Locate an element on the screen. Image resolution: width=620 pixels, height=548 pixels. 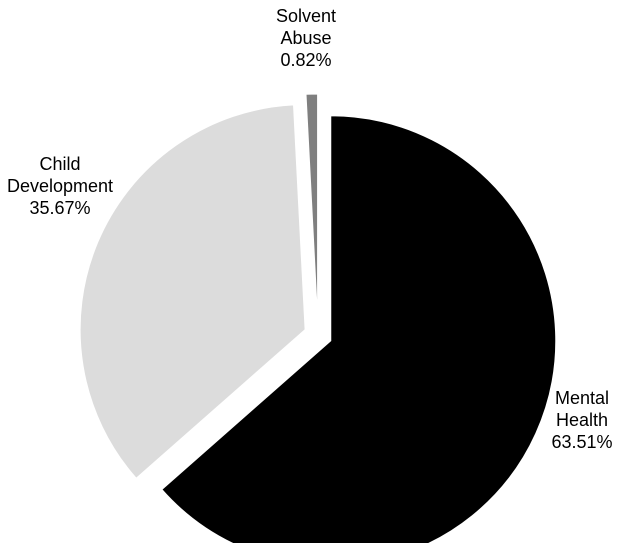
pie-category-label: Health is located at coordinates (582, 420).